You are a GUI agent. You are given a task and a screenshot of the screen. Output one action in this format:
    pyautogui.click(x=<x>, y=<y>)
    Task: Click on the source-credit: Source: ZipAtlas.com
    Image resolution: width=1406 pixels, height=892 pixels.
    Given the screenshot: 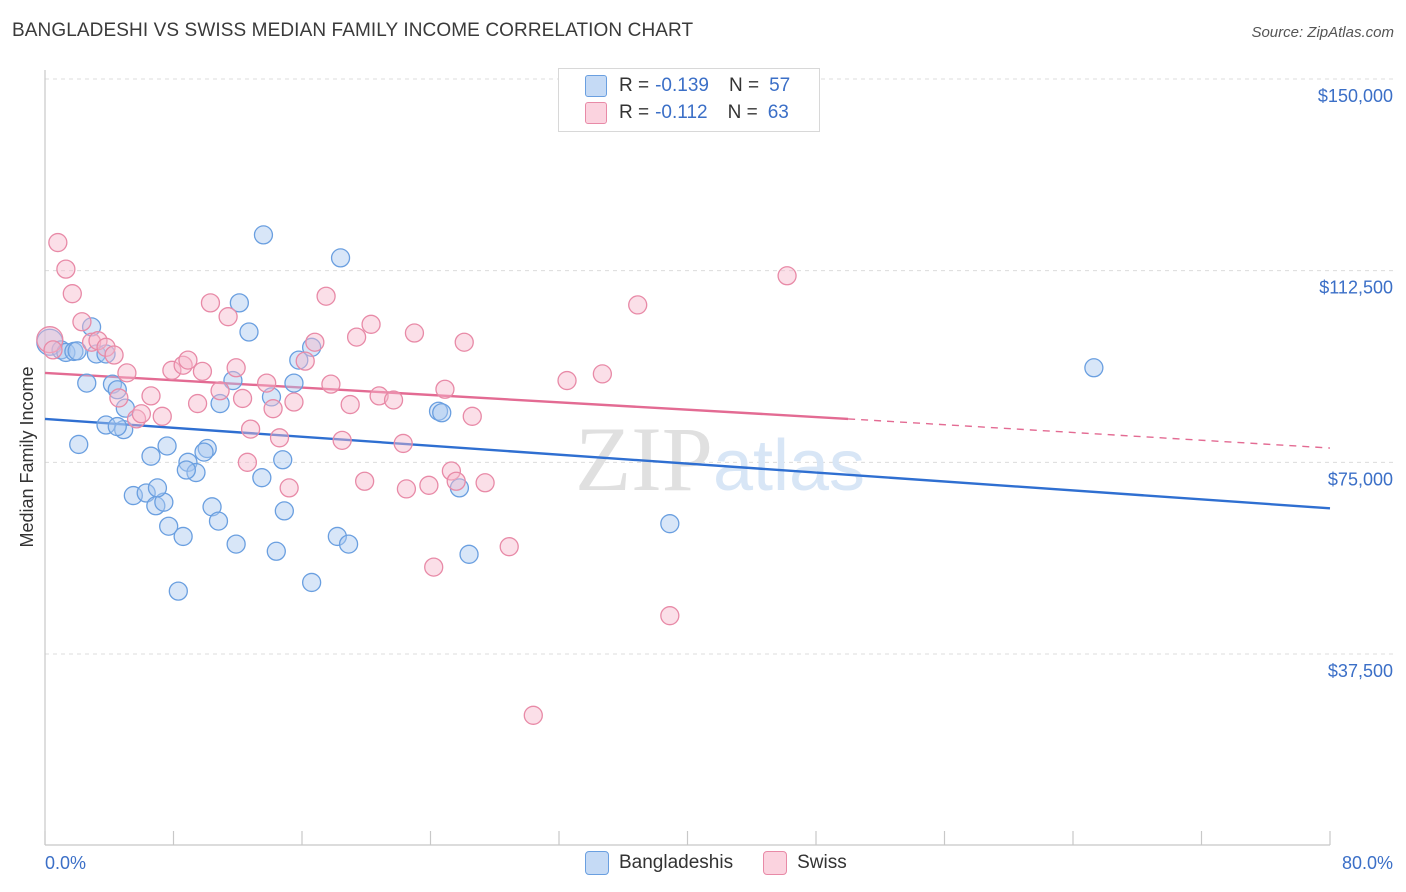 What is the action you would take?
    pyautogui.click(x=1322, y=32)
    